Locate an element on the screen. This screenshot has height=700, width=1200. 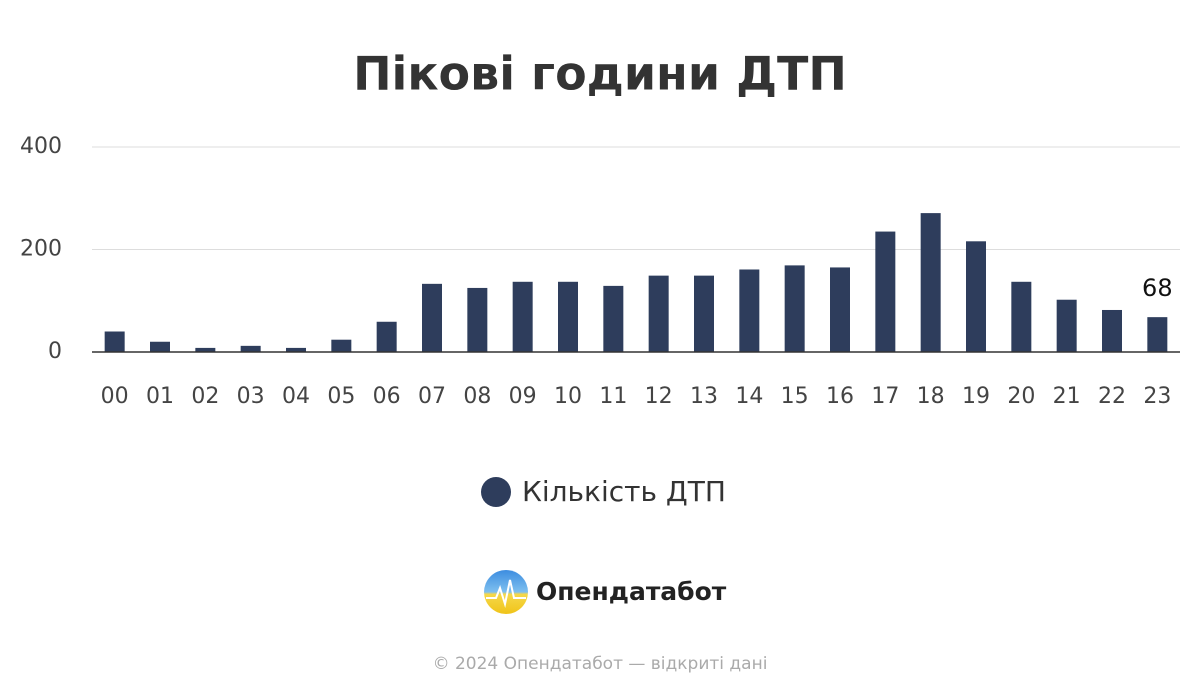
legend-label: Кількість ДТП is located at coordinates (624, 491).